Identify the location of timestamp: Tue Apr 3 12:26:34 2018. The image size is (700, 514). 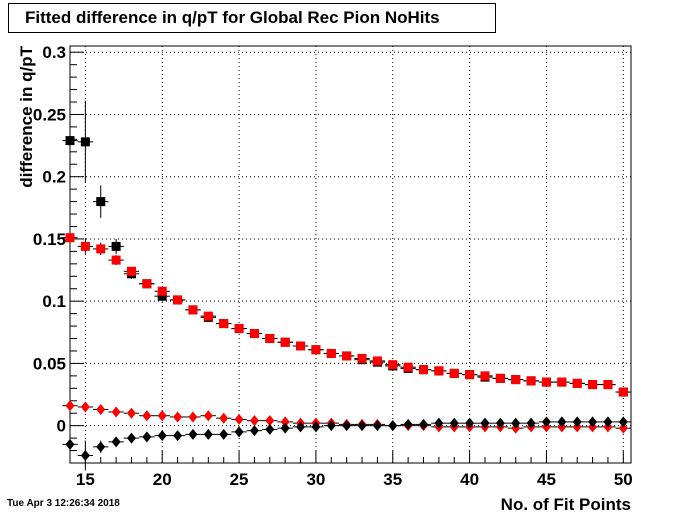
(63, 503).